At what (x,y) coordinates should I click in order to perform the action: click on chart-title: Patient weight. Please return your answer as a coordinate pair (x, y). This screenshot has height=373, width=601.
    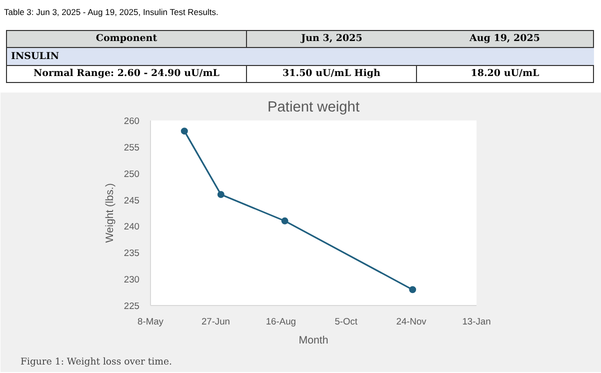
    Looking at the image, I should click on (313, 108).